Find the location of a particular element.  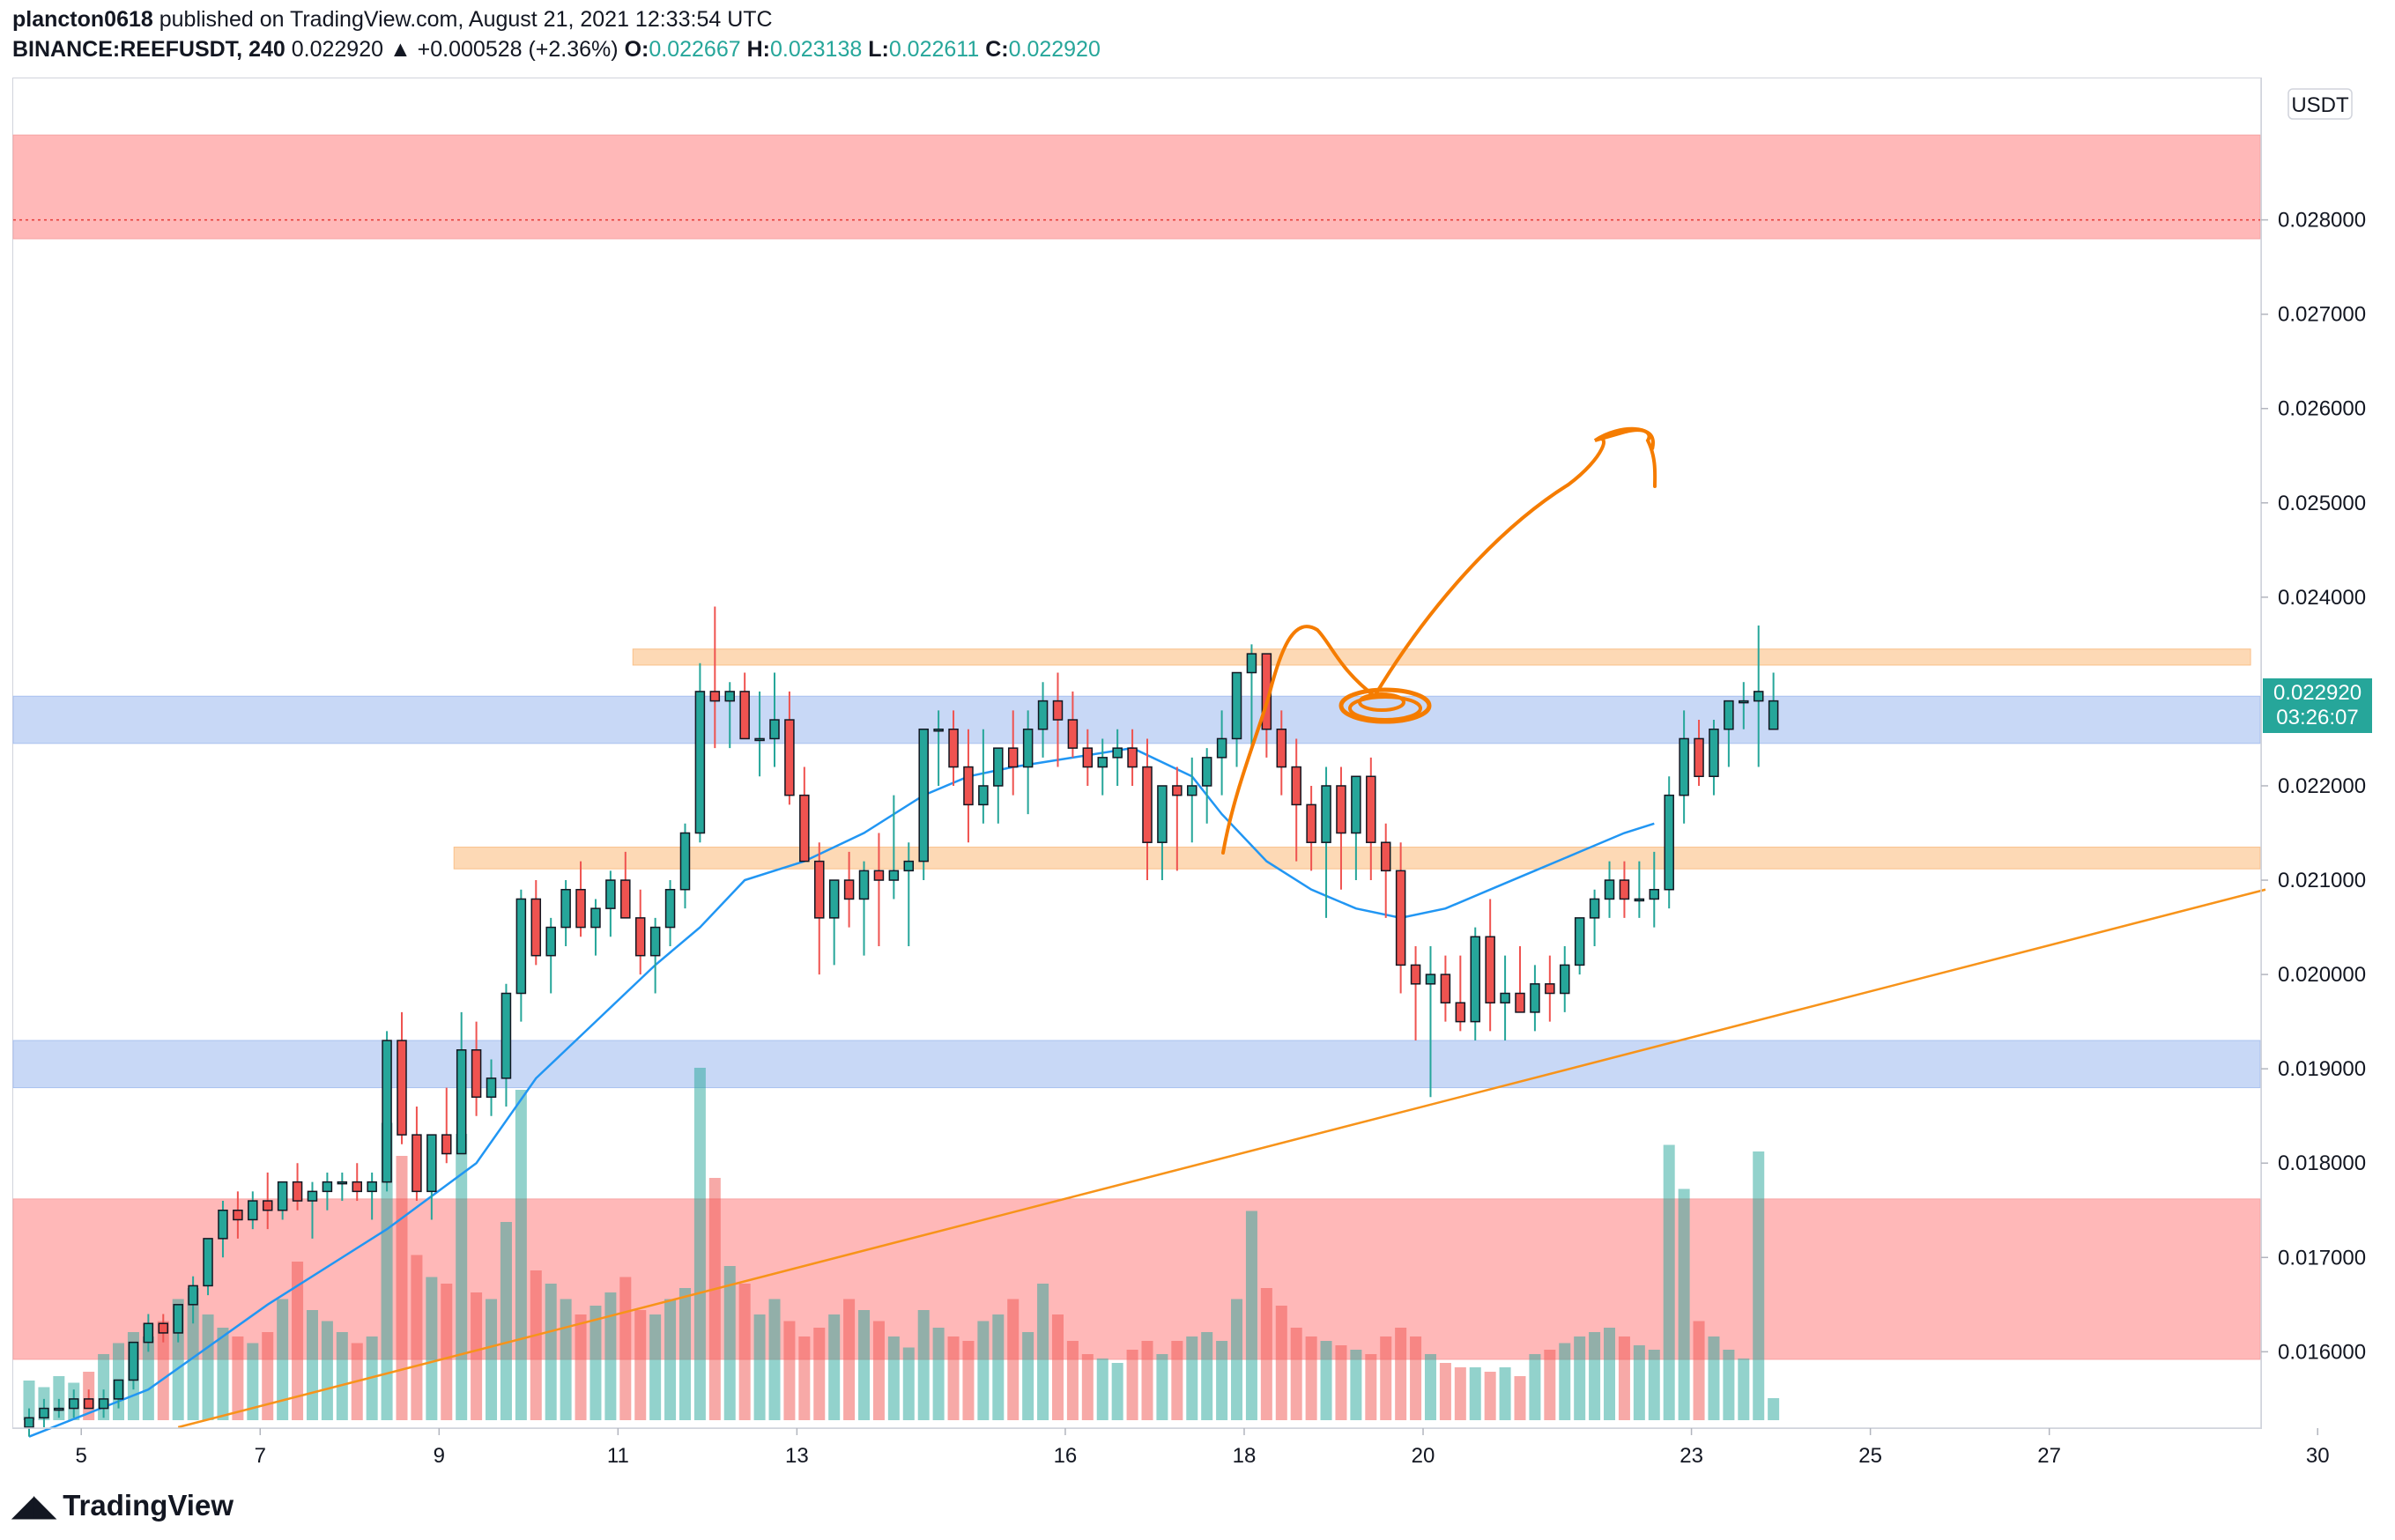

time-tick-label: 20 is located at coordinates (1423, 1456).